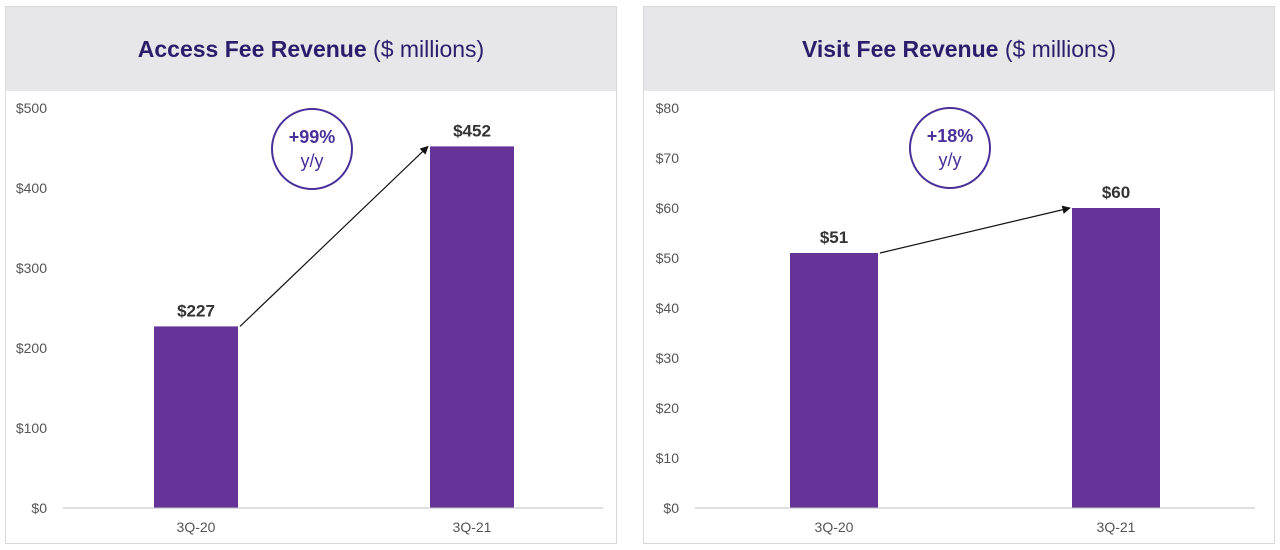 The width and height of the screenshot is (1280, 550). What do you see at coordinates (668, 258) in the screenshot?
I see `y-tick-label: $50` at bounding box center [668, 258].